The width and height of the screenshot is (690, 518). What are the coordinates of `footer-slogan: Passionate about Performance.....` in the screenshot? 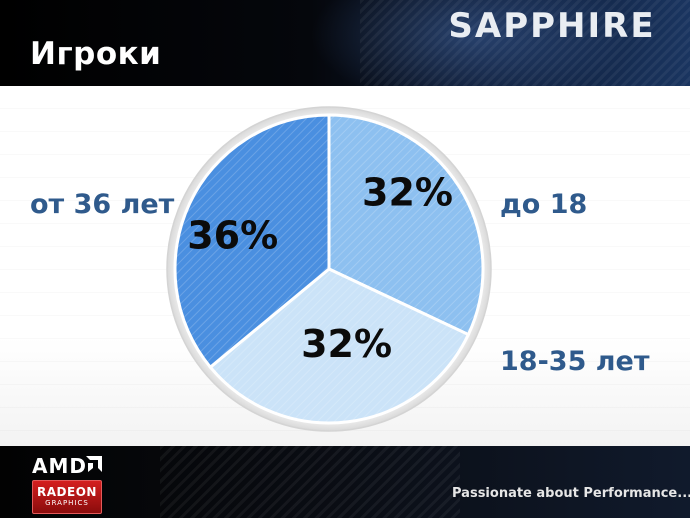 It's located at (571, 493).